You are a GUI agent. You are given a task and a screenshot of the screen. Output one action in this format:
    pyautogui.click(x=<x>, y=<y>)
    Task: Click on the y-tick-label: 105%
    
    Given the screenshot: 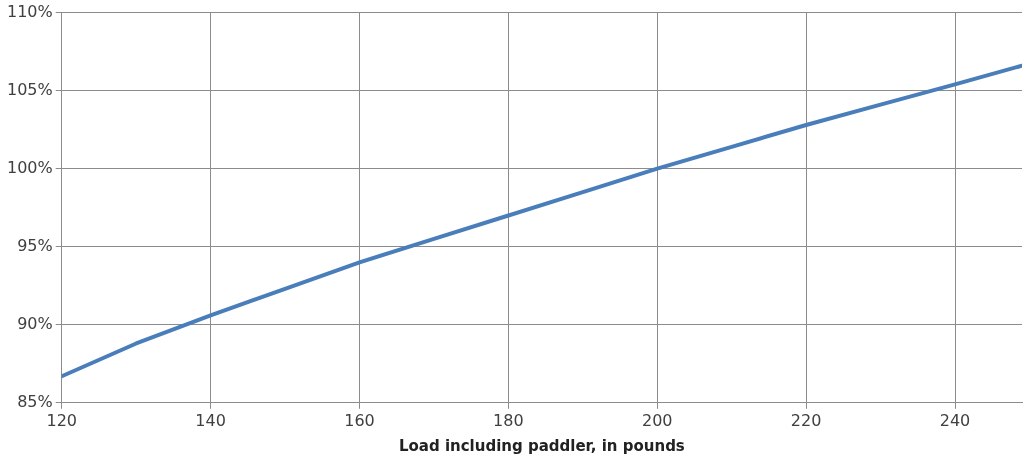 What is the action you would take?
    pyautogui.click(x=29, y=89)
    